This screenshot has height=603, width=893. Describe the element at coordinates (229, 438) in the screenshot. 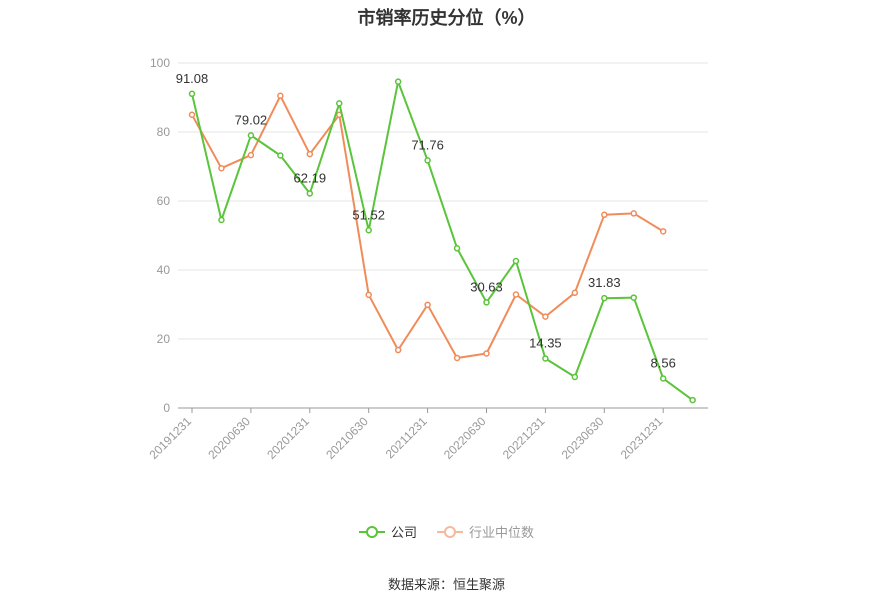

I see `x-tick-label-20200630: 20200630` at that location.